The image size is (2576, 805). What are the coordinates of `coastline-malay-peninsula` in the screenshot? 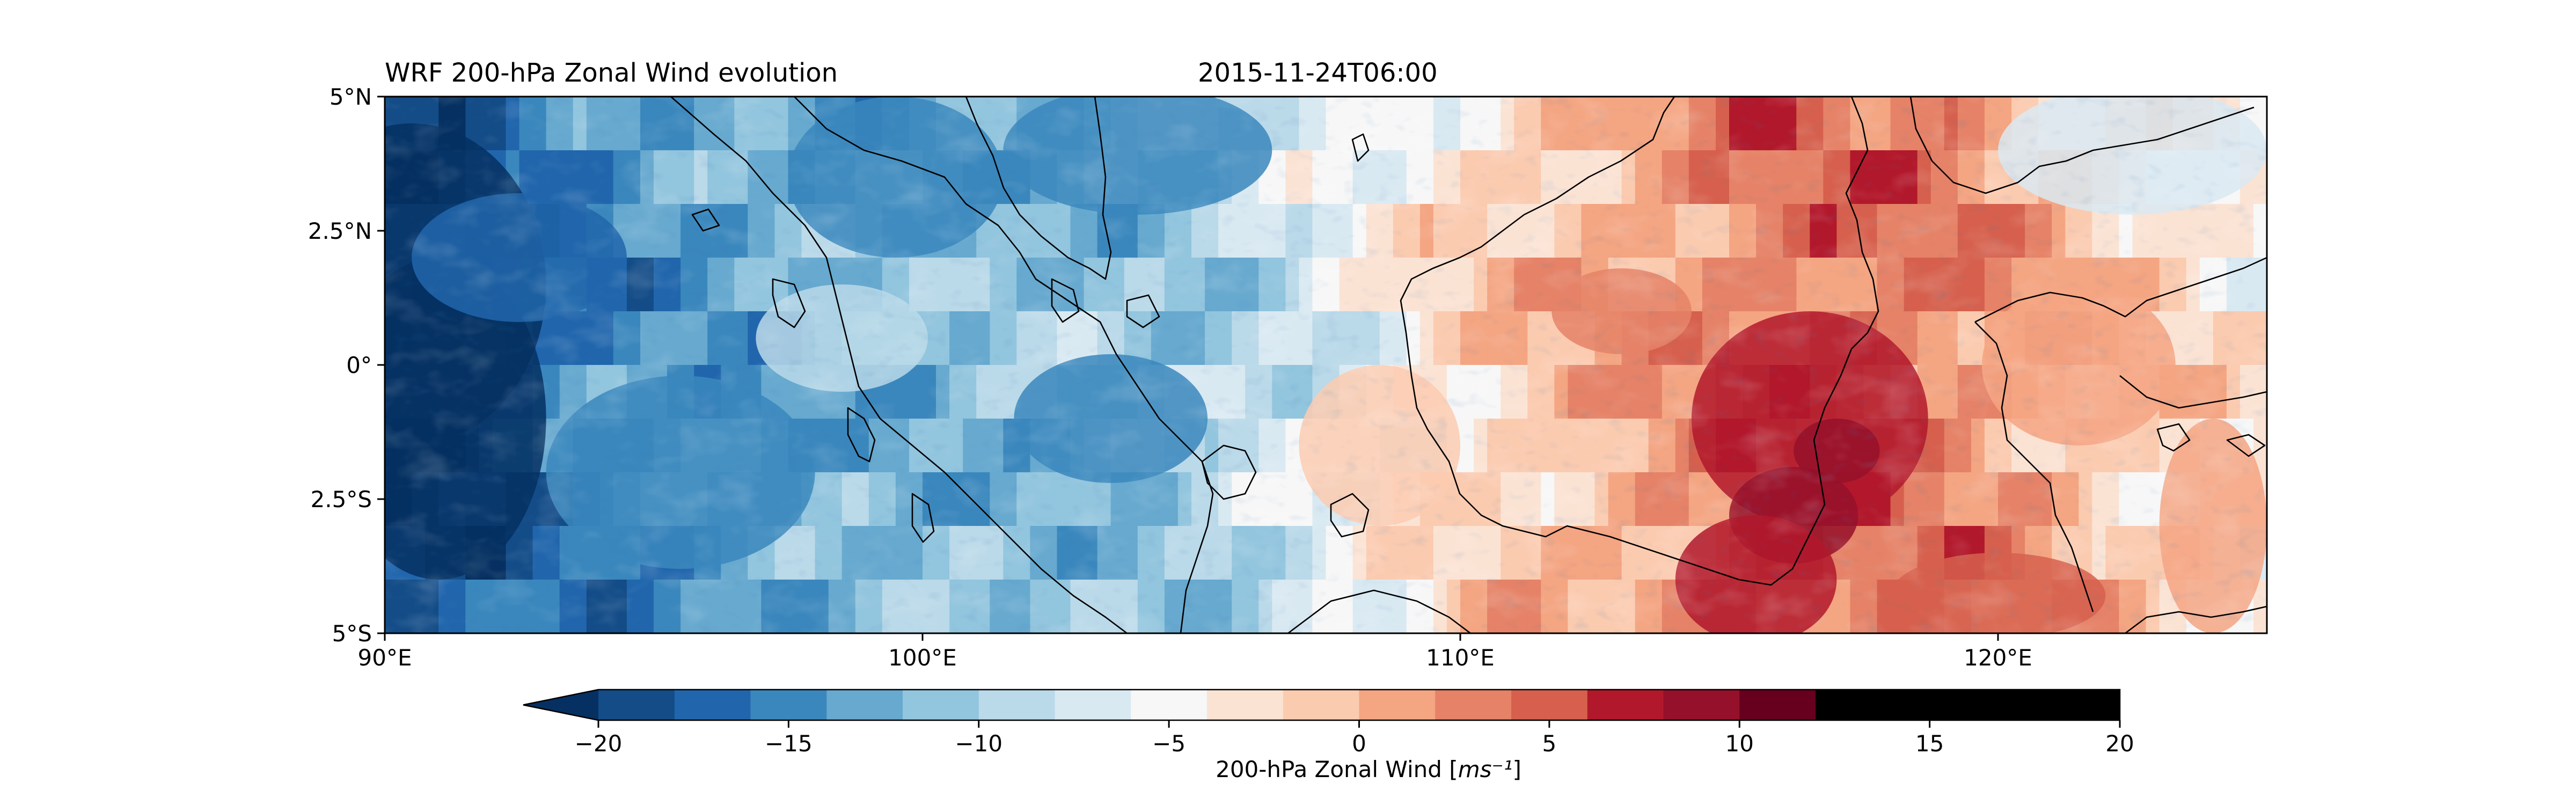 It's located at (1038, 188).